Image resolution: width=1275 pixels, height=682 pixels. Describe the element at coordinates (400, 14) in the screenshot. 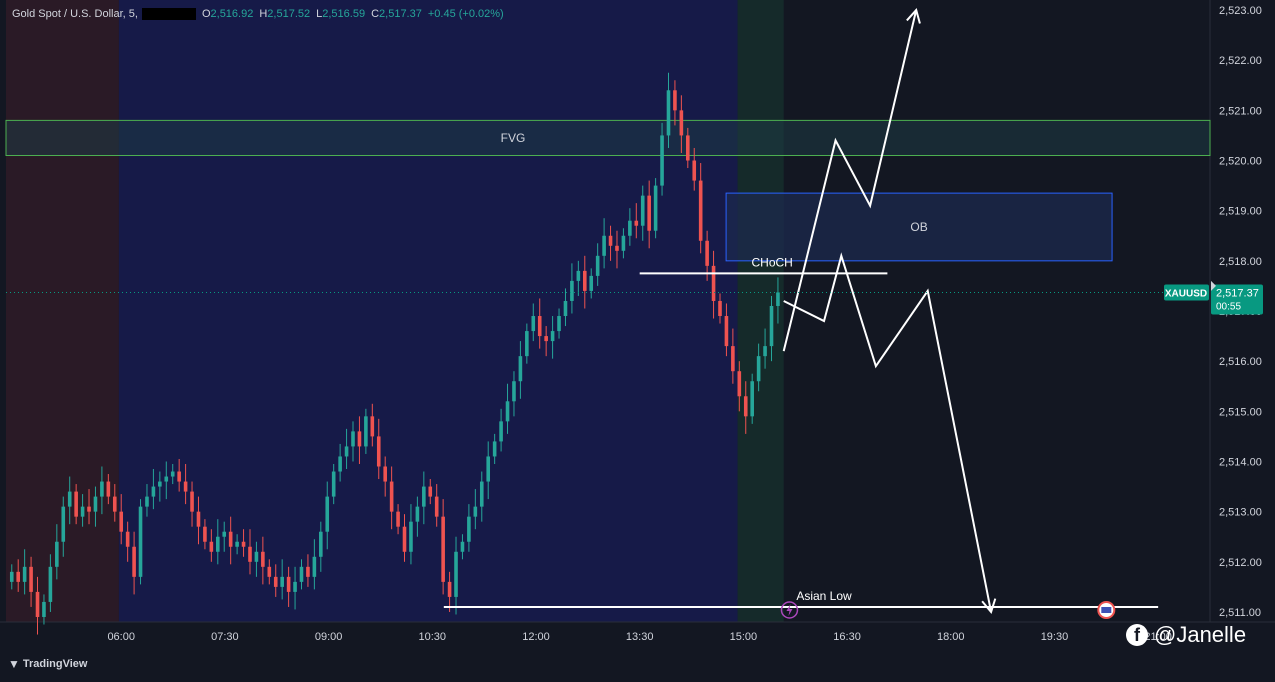

I see `close-value: 2,517.37` at that location.